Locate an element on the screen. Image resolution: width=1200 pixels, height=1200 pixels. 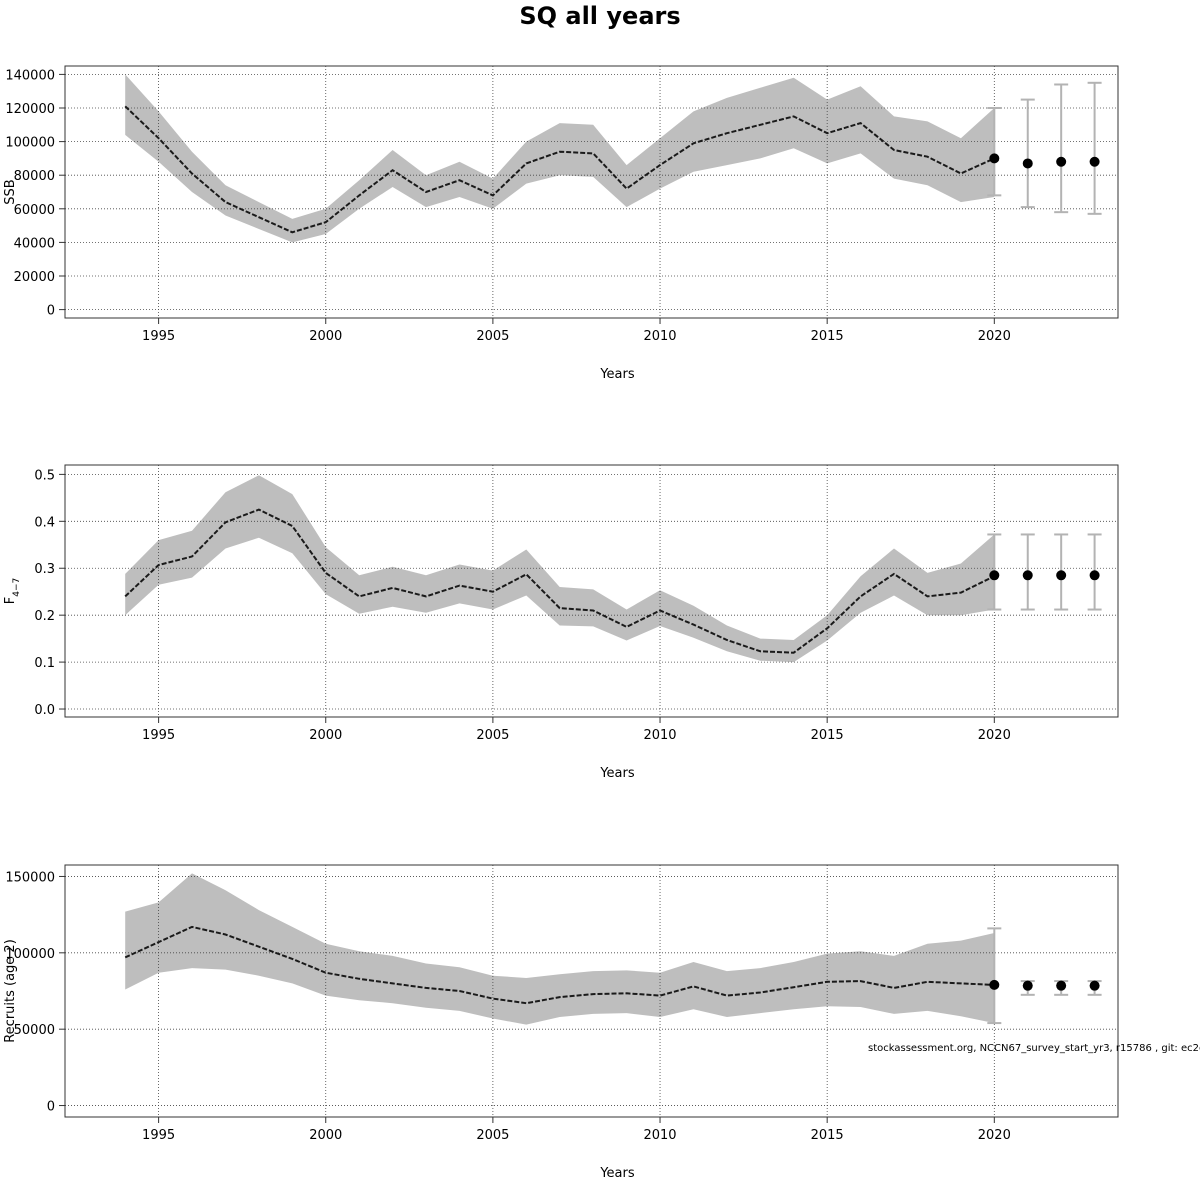
y-tick-label: 0.5 is located at coordinates (44, 475).